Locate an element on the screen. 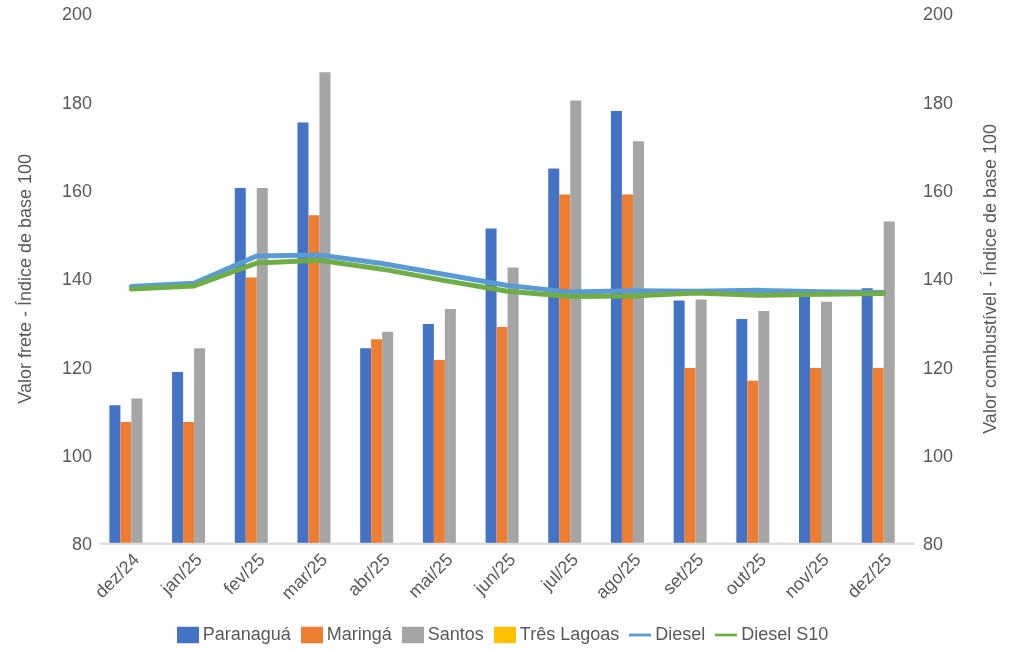 This screenshot has width=1015, height=651. y2-tick-label: 80 is located at coordinates (933, 544).